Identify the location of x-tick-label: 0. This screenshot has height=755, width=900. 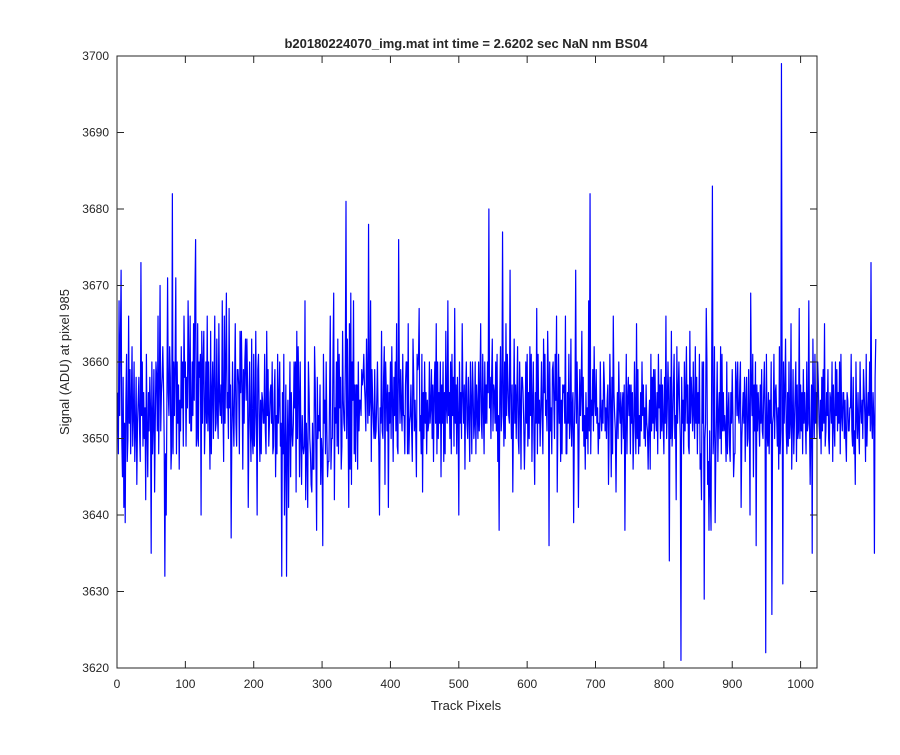
(117, 684).